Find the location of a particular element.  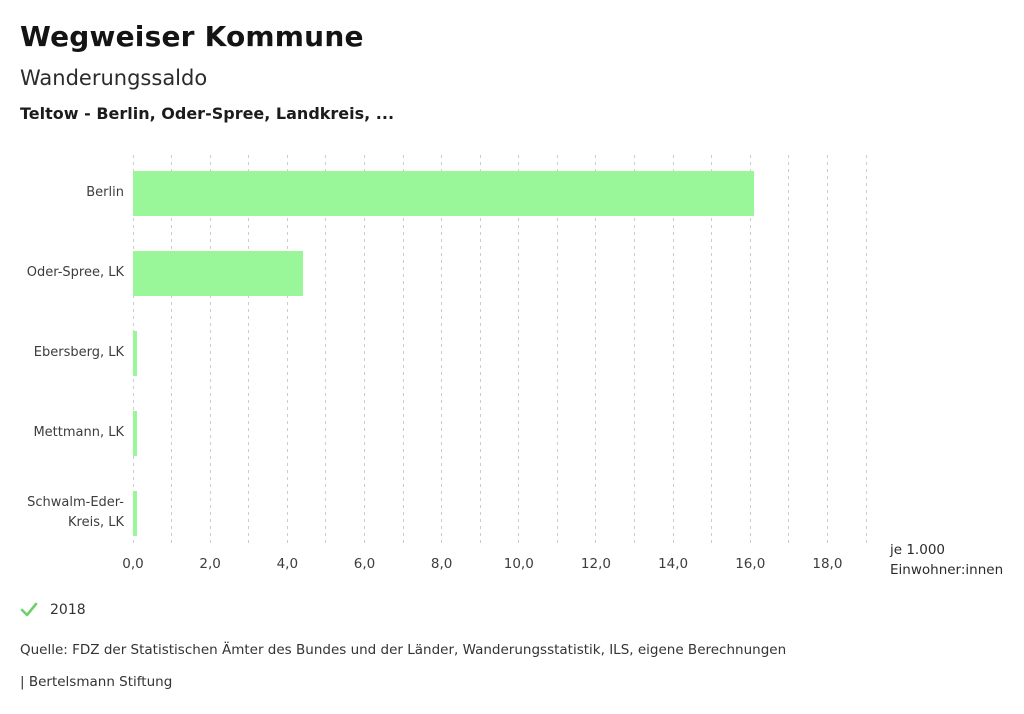

chart-subtitle: Wanderungssaldo is located at coordinates (114, 78).